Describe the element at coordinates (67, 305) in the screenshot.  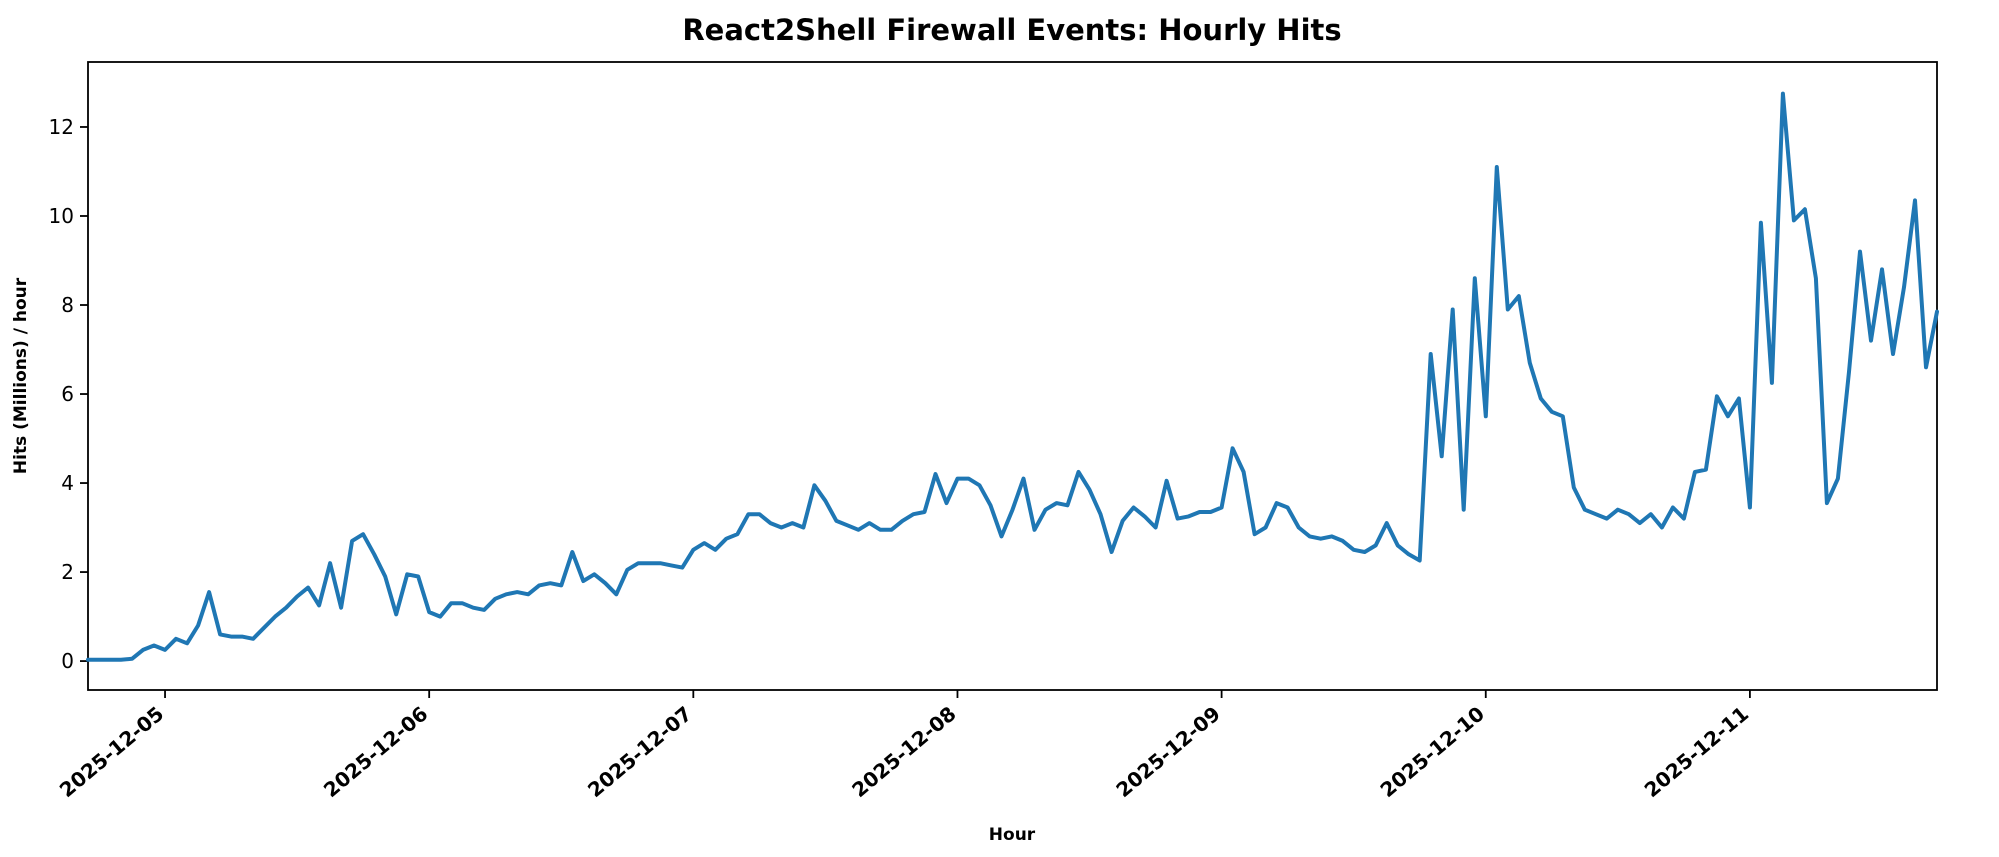
I see `y-tick-label: 8` at that location.